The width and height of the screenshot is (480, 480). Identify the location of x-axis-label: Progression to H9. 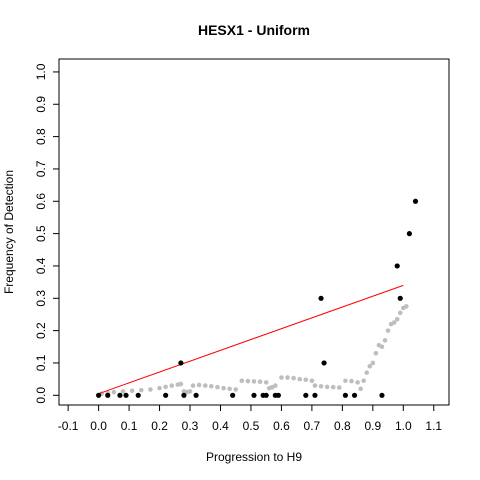
(254, 457).